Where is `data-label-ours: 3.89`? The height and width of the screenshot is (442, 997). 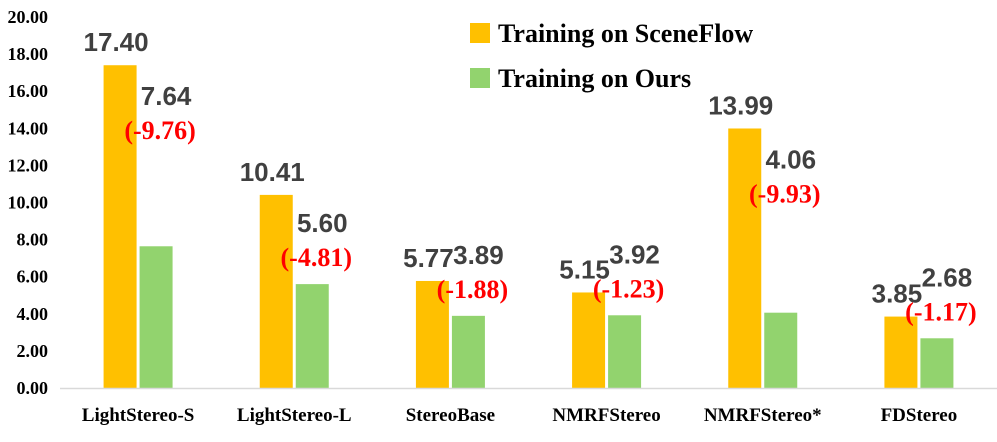 data-label-ours: 3.89 is located at coordinates (478, 255).